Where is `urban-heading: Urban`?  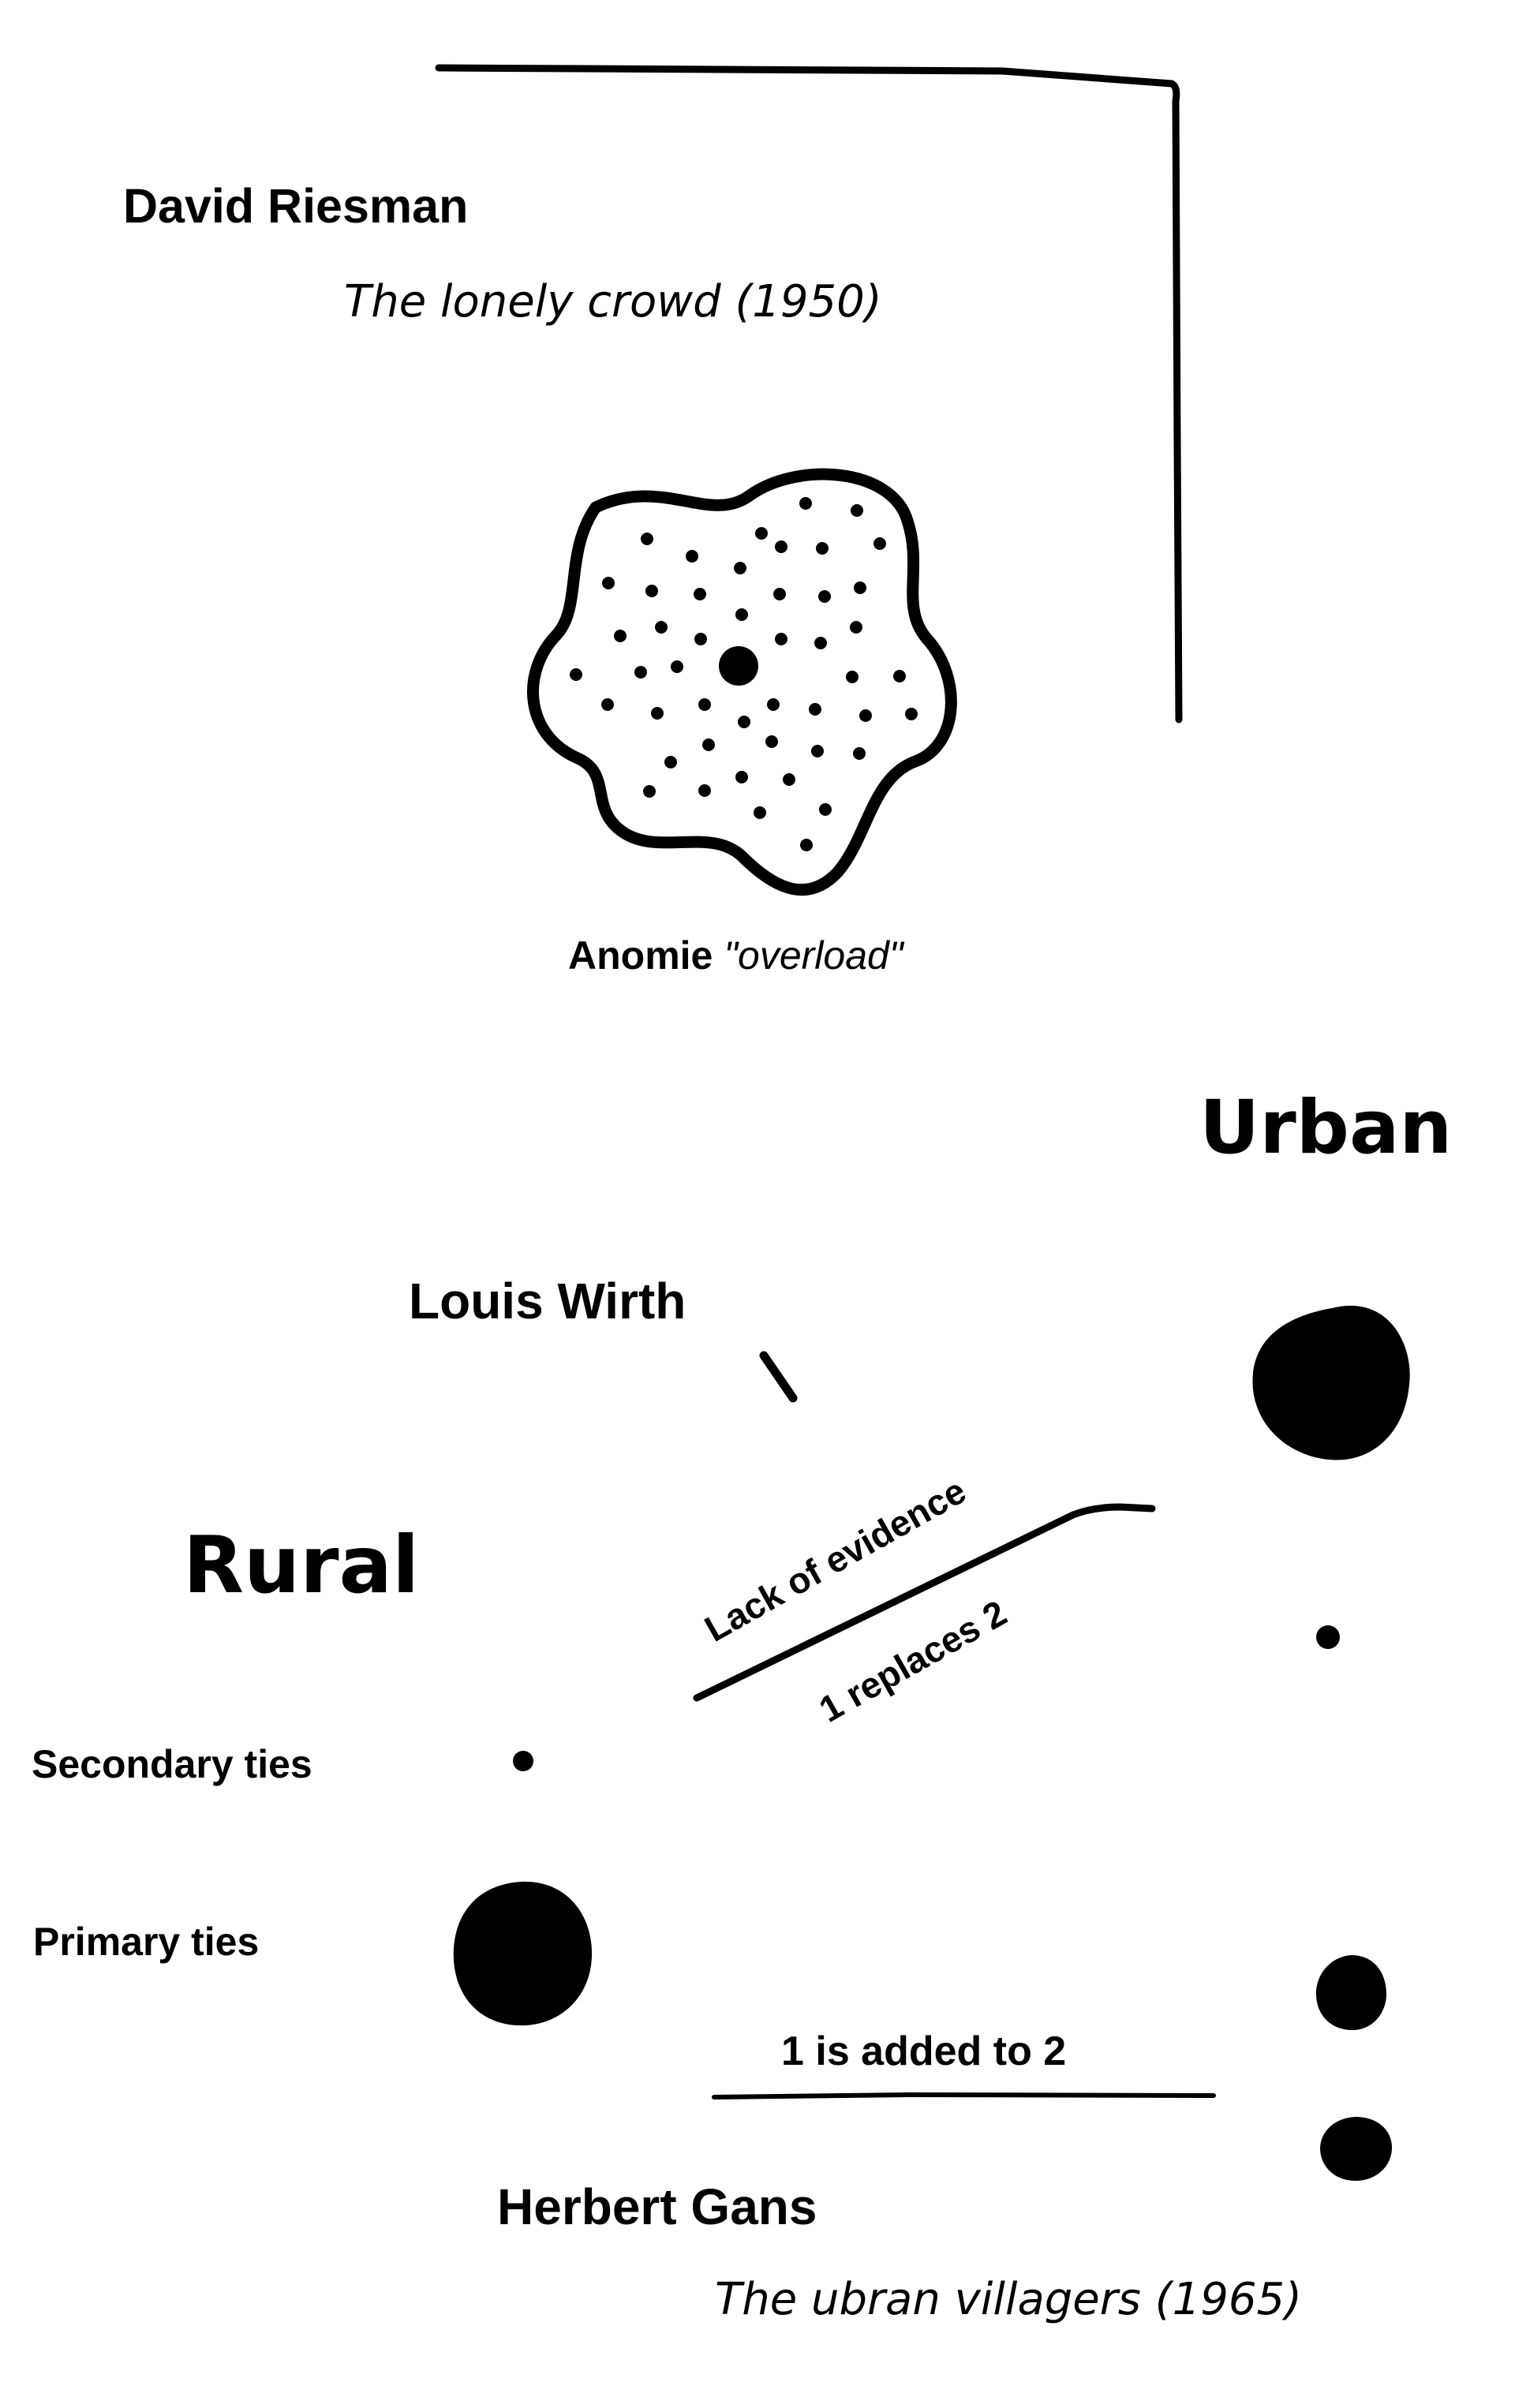
urban-heading: Urban is located at coordinates (1326, 1128).